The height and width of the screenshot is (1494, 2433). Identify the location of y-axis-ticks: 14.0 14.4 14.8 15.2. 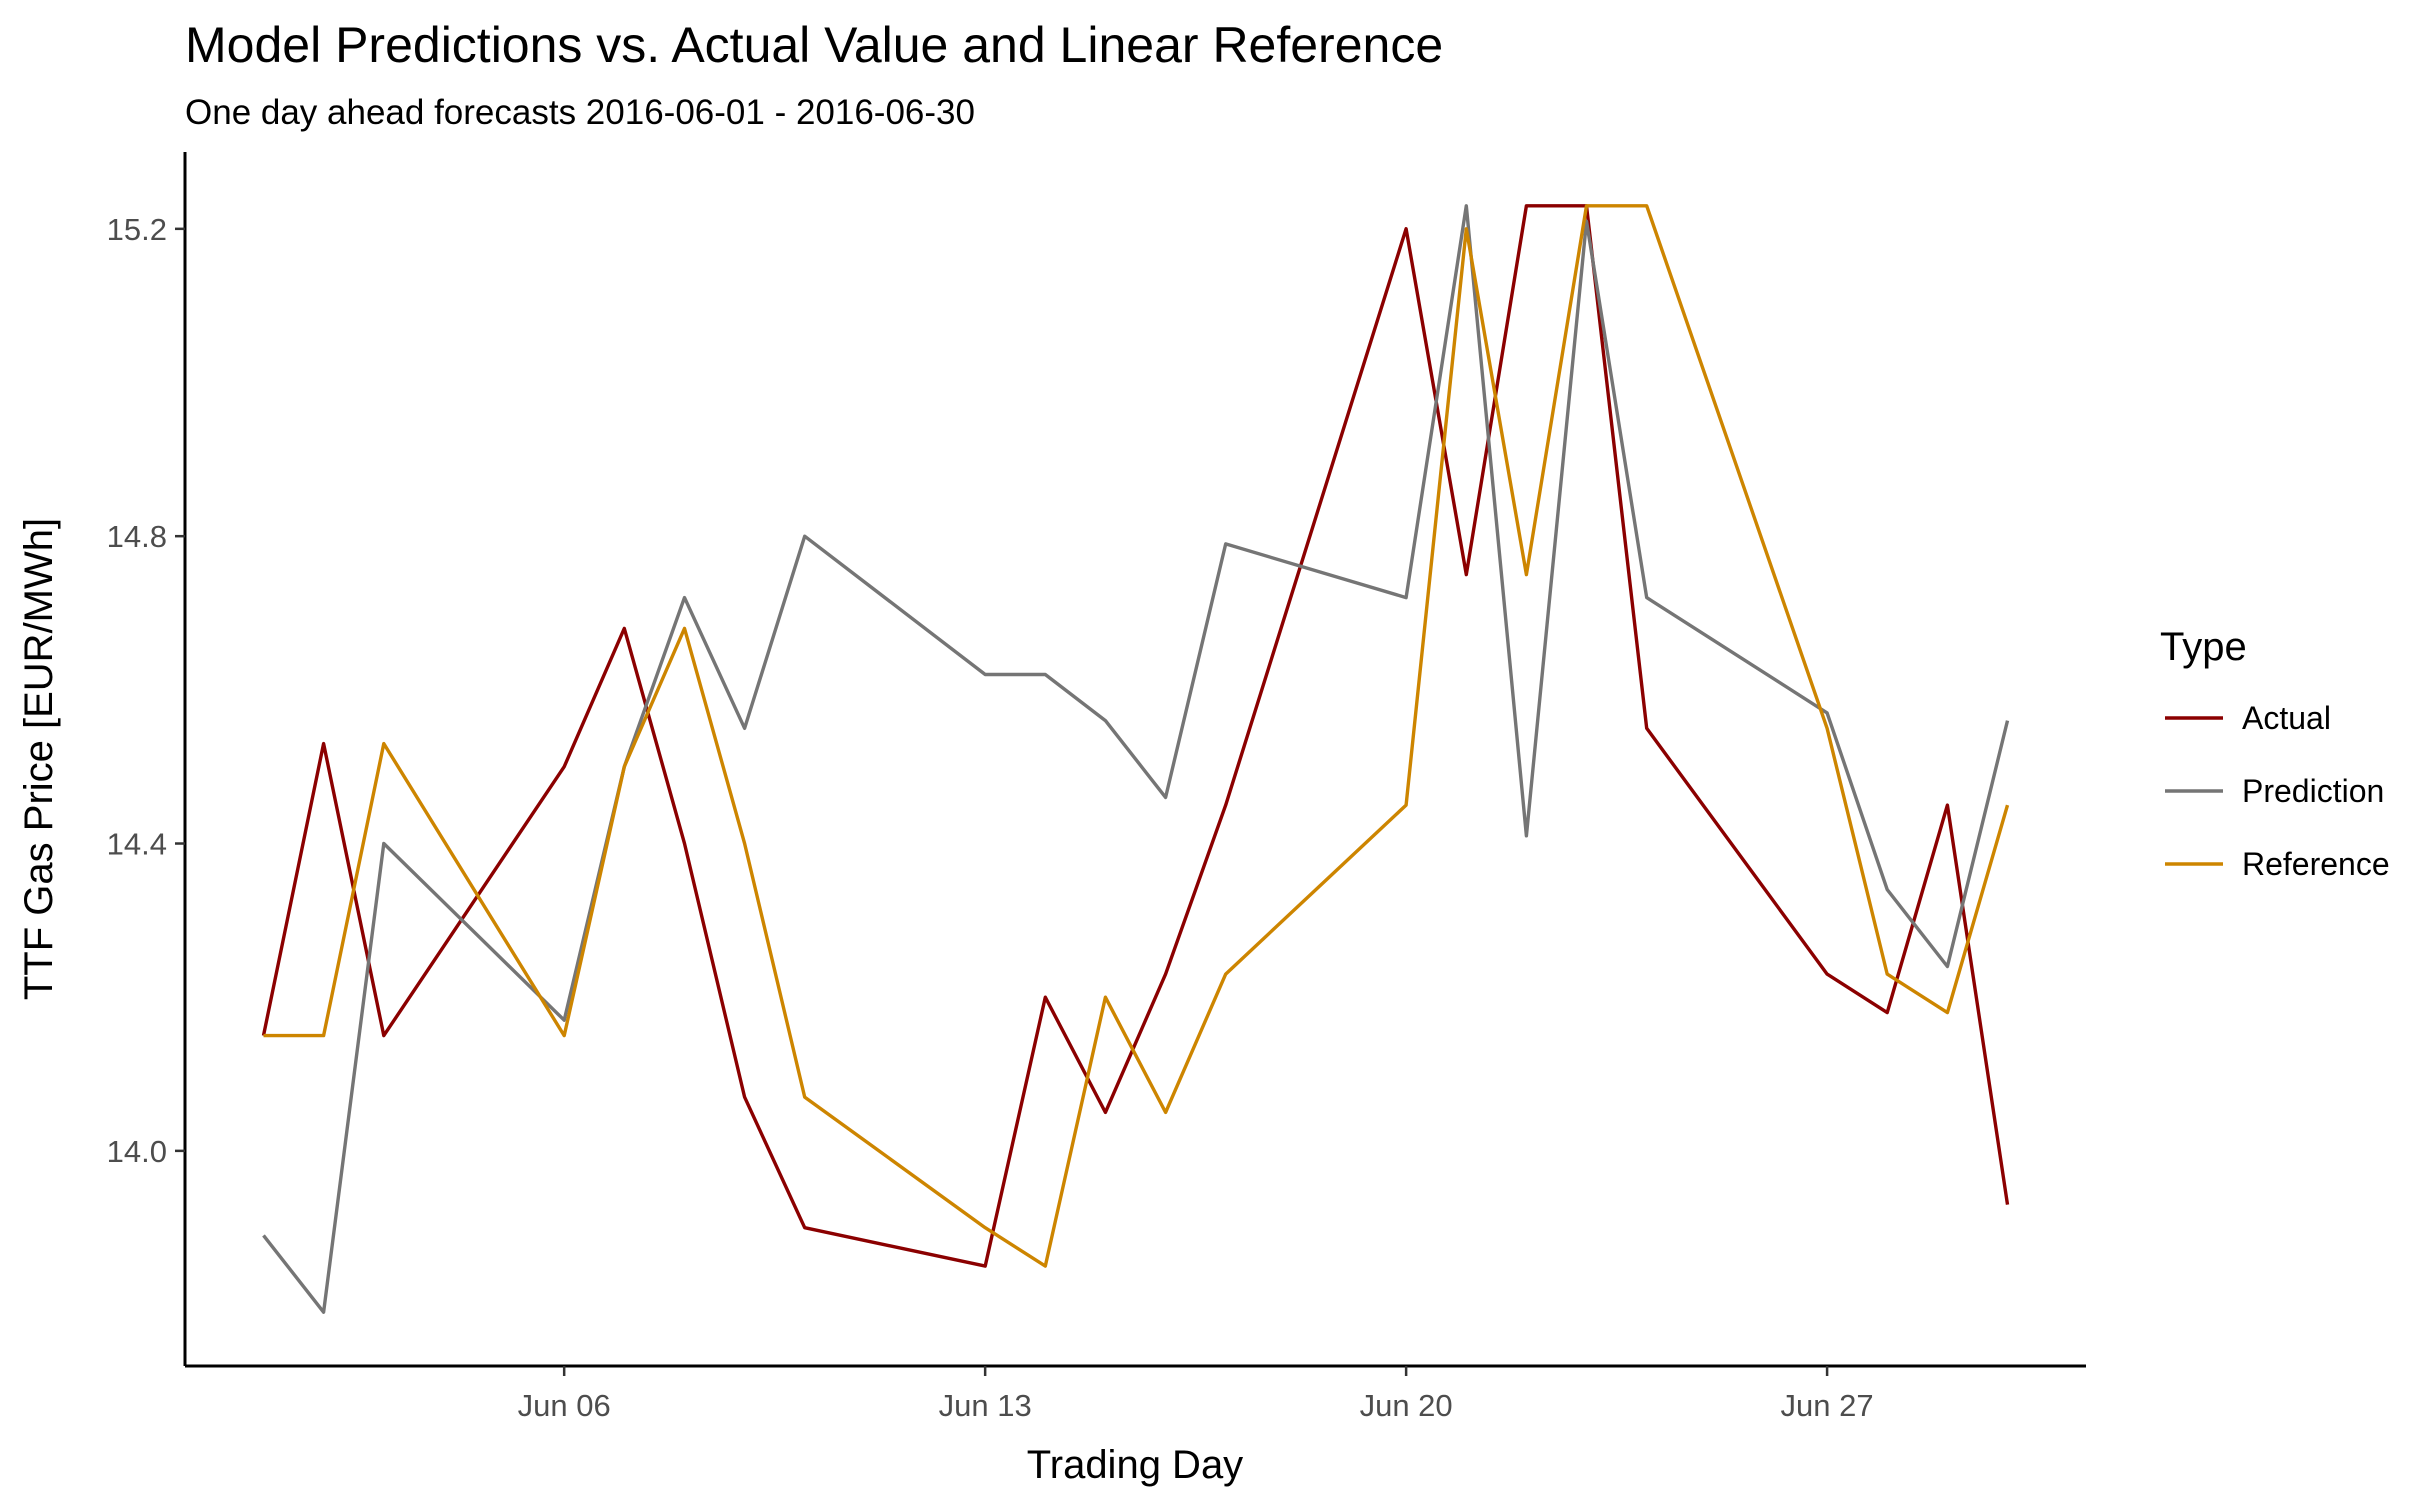
(146, 690).